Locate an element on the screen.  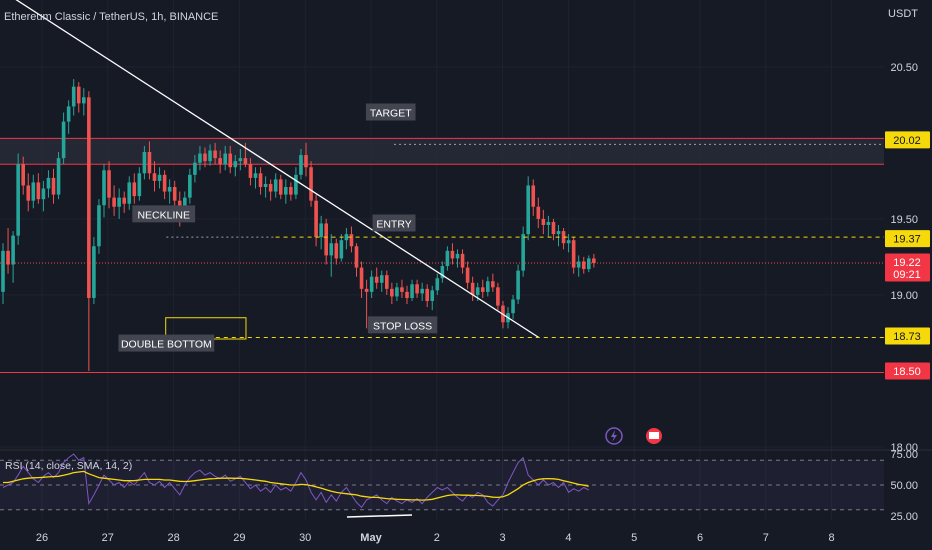
x-tick-label: 27 is located at coordinates (108, 538).